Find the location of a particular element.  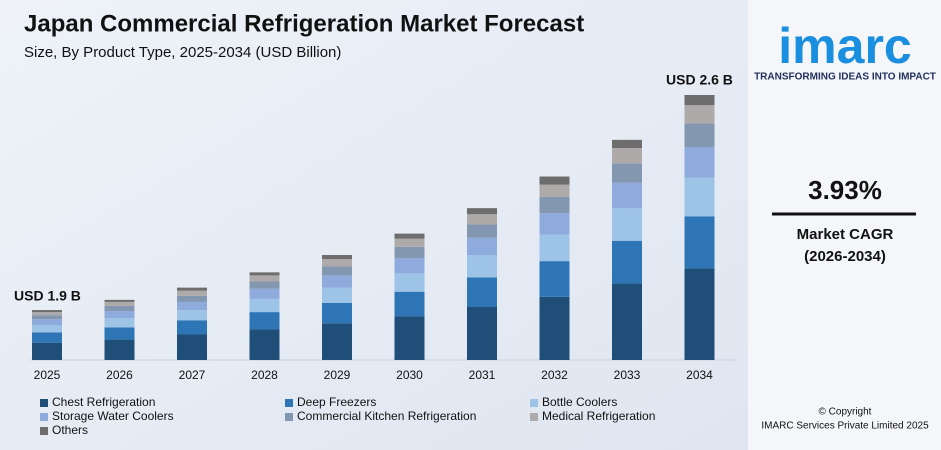

legend-label: Deep Freezers is located at coordinates (336, 402).